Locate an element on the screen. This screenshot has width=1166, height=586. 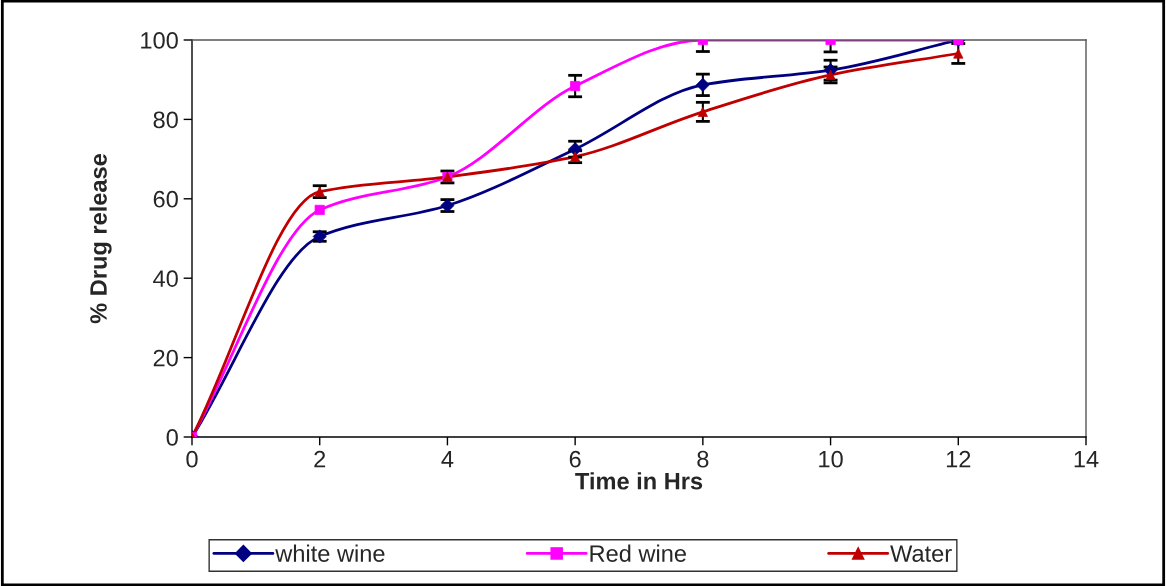
legend-label: Red wine is located at coordinates (638, 553).